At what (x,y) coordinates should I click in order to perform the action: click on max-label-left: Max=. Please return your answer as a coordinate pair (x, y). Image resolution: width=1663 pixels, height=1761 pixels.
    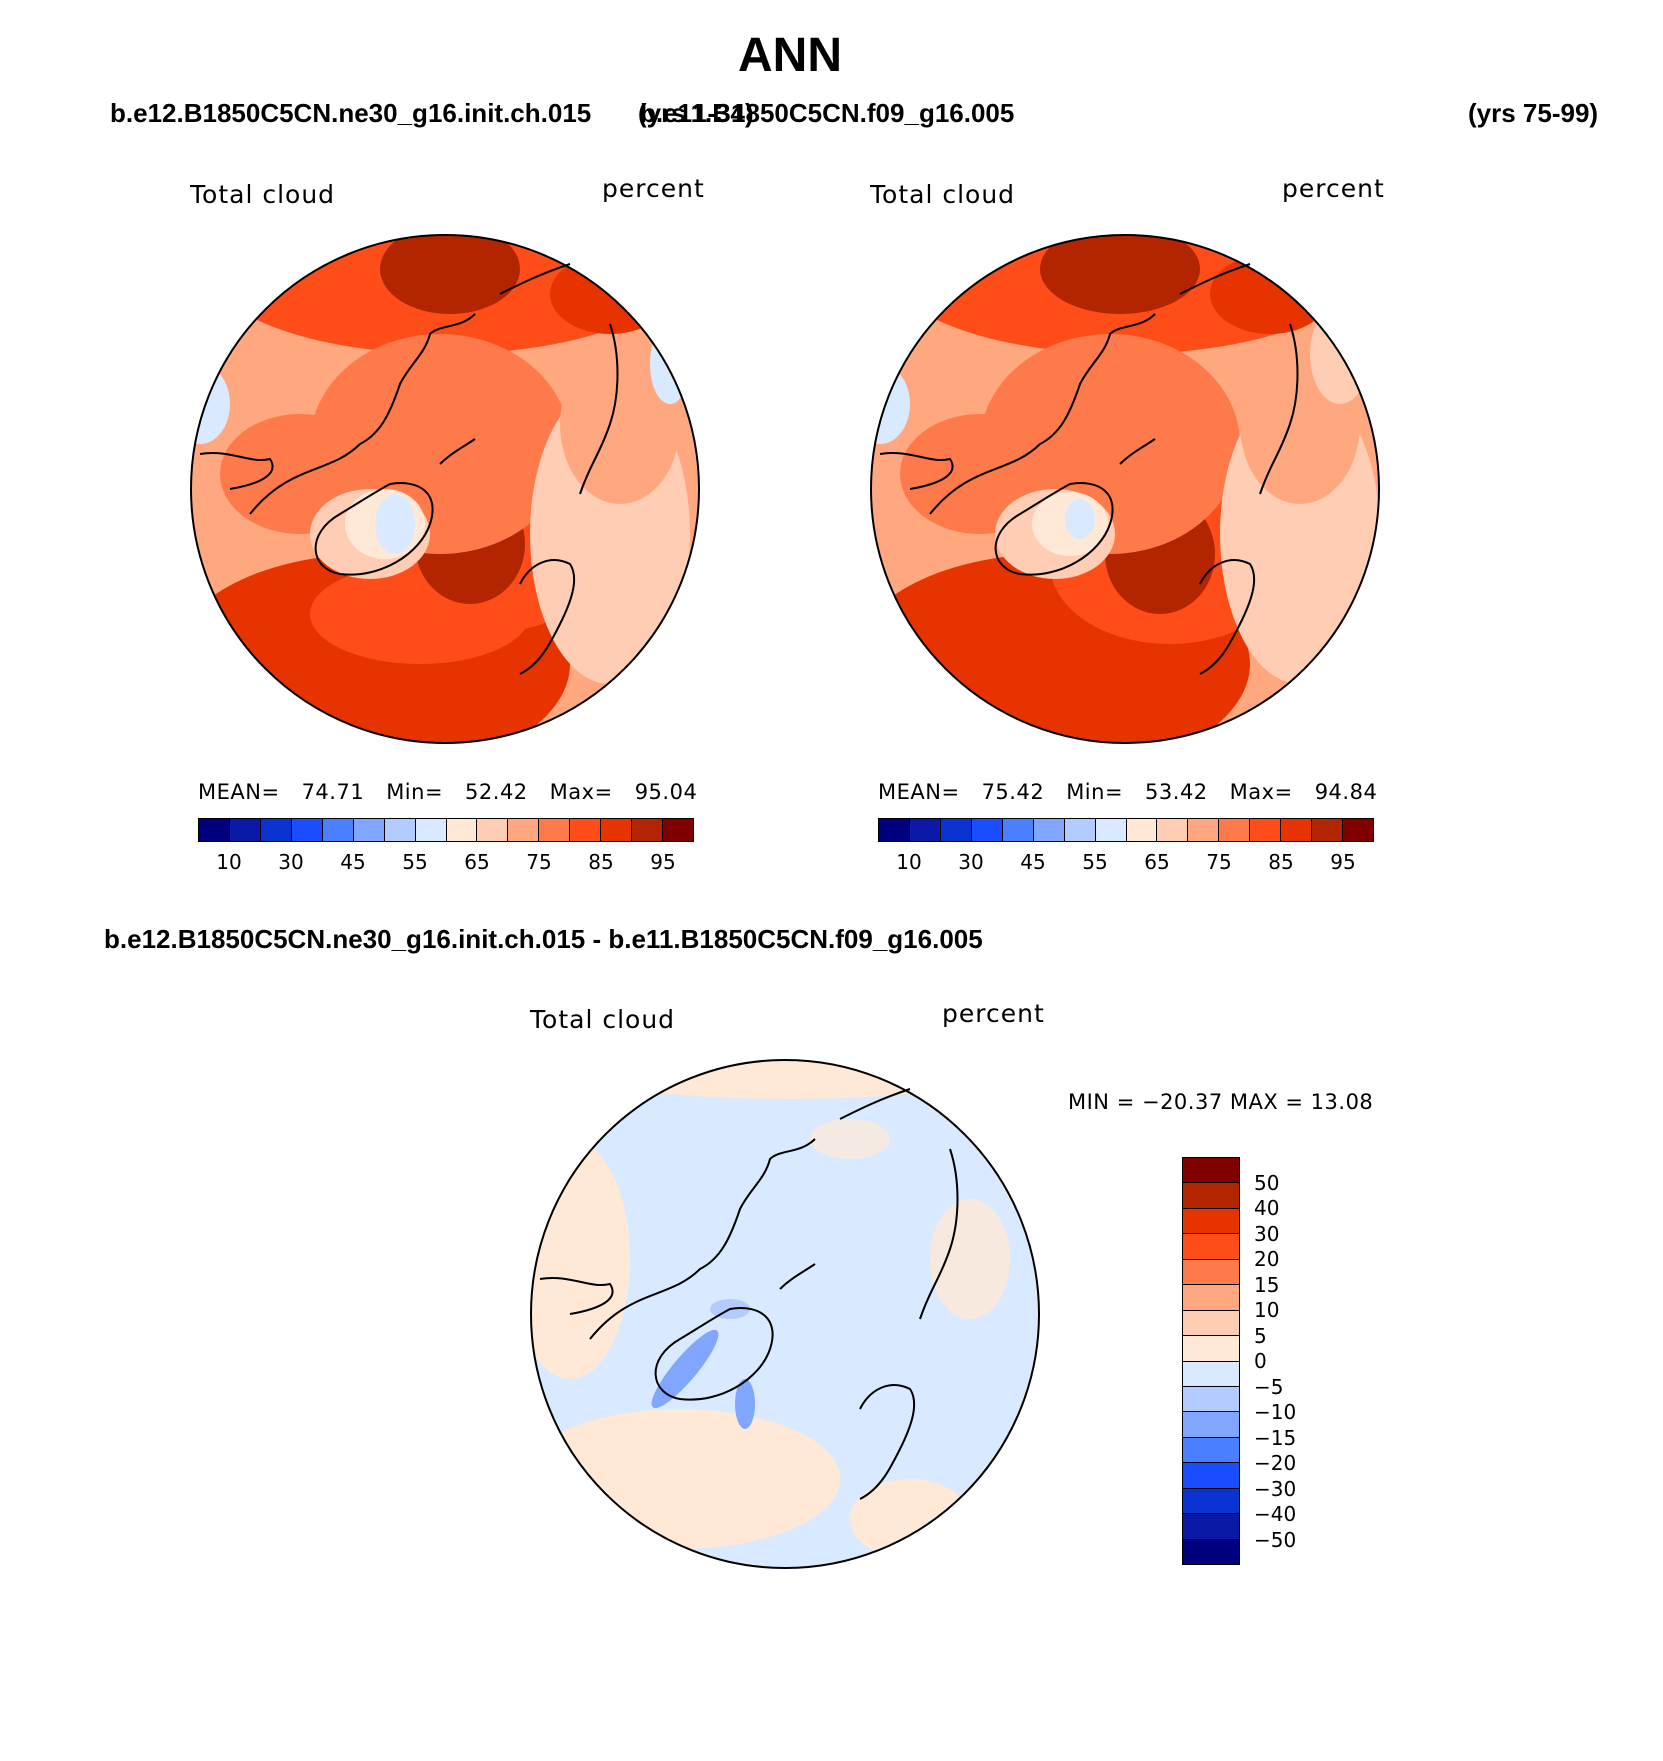
    Looking at the image, I should click on (581, 792).